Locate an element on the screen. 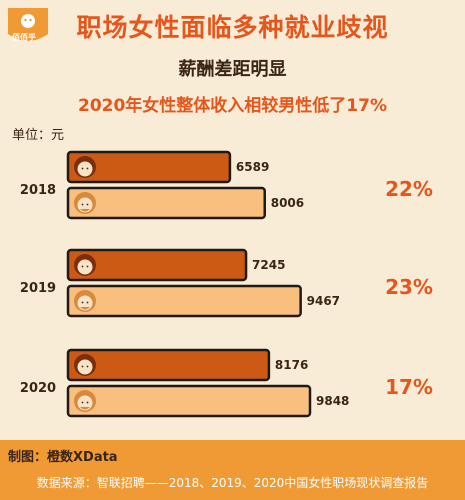  bar-2018-female is located at coordinates (149, 167).